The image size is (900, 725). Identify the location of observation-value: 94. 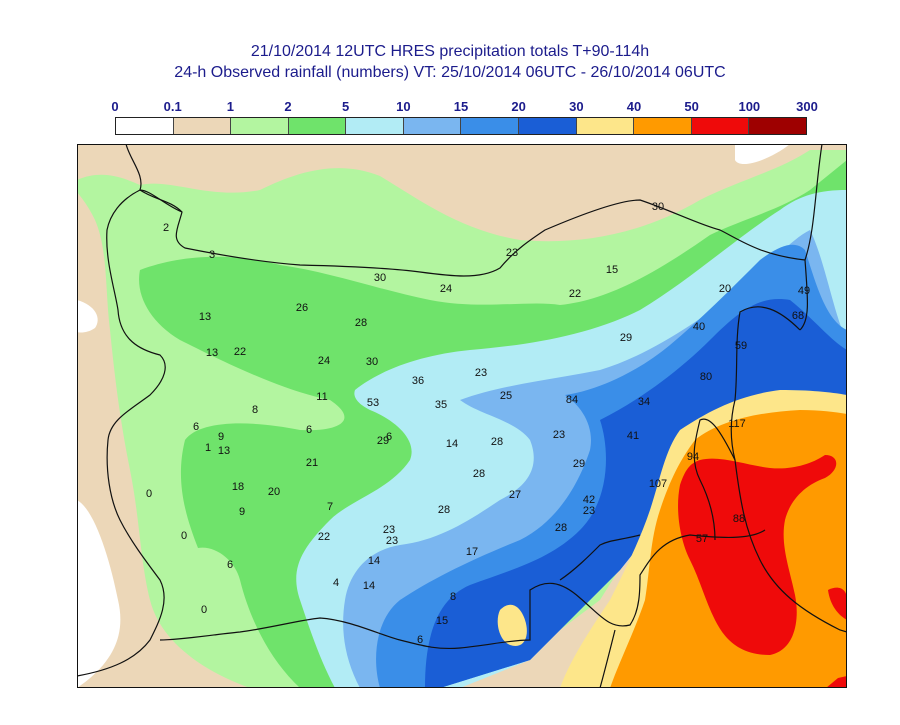
(693, 457).